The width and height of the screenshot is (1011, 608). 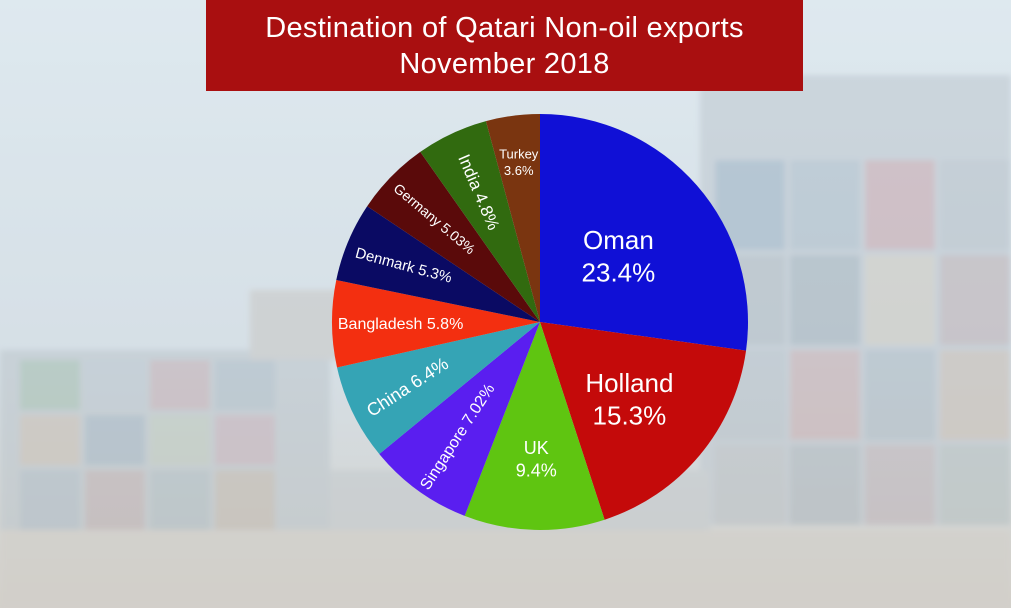 I want to click on slice-label-uk: UK 9.4%, so click(x=536, y=459).